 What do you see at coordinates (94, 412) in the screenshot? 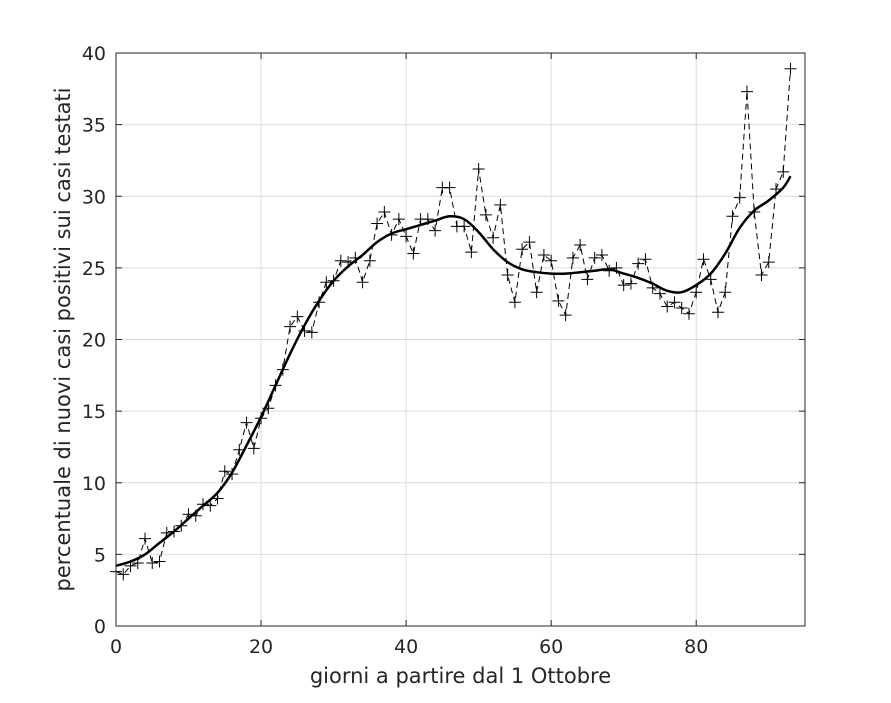
I see `y-tick-label: 15` at bounding box center [94, 412].